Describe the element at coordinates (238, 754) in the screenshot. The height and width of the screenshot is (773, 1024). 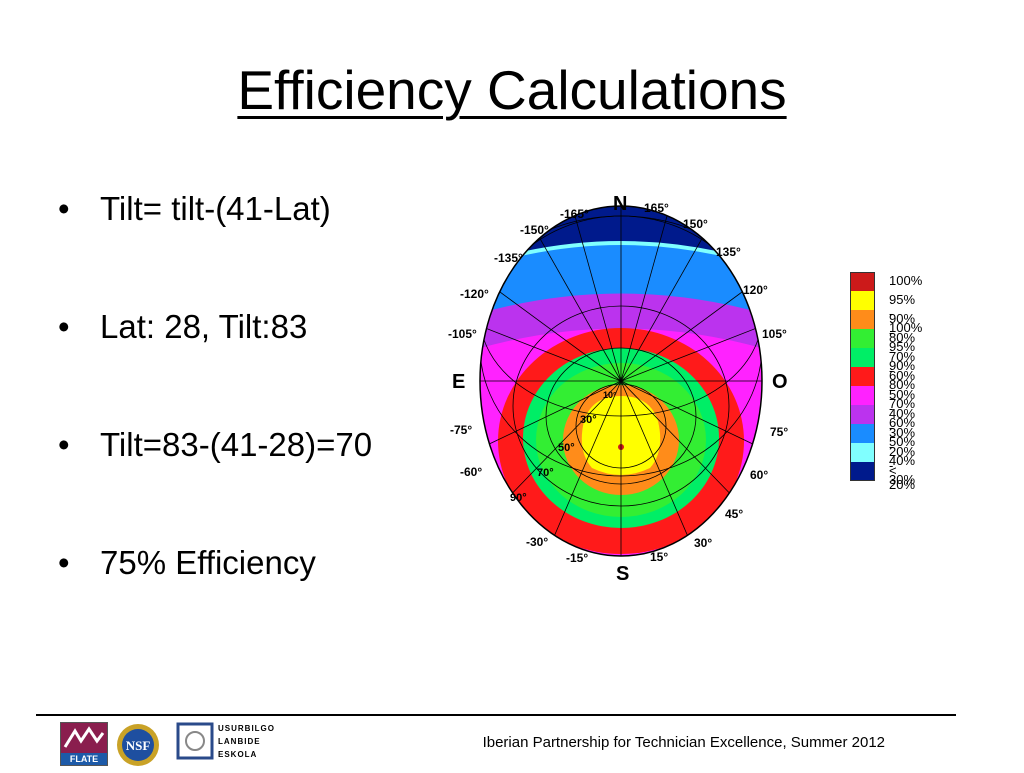
I see `usurbilgo-line: ESKOLA` at that location.